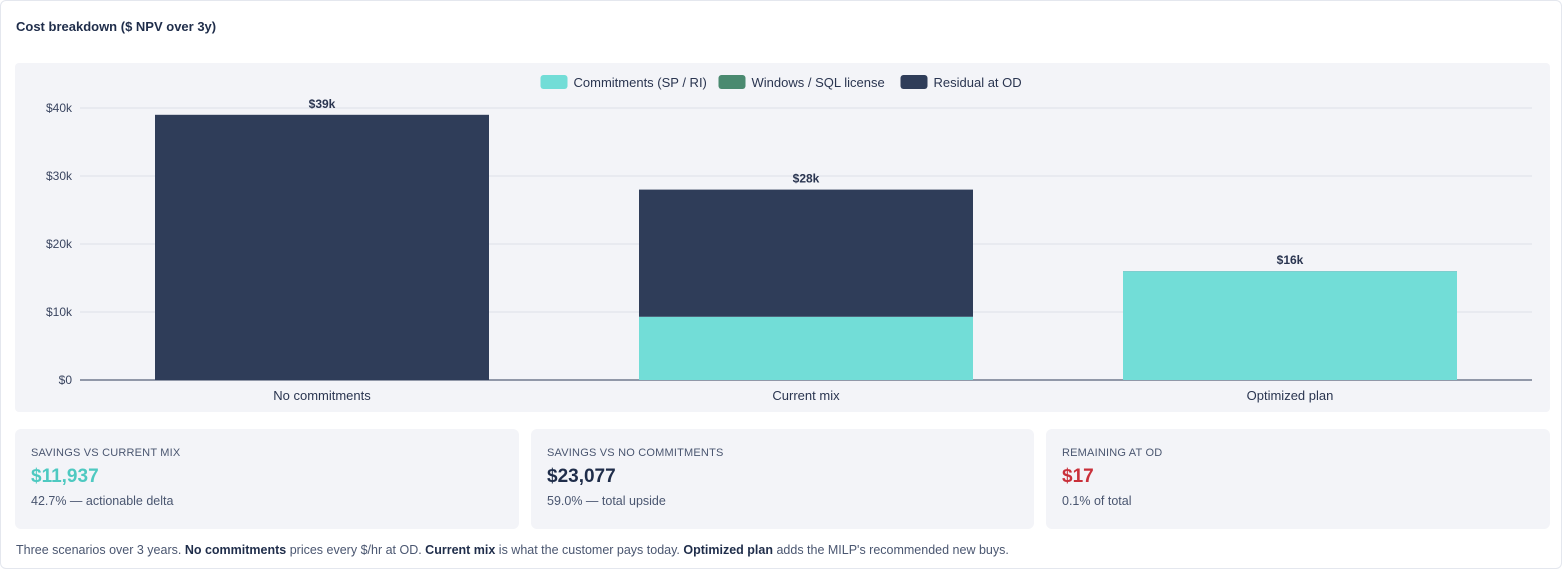  Describe the element at coordinates (606, 501) in the screenshot. I see `stat-sub: 59.0% — total upside` at that location.